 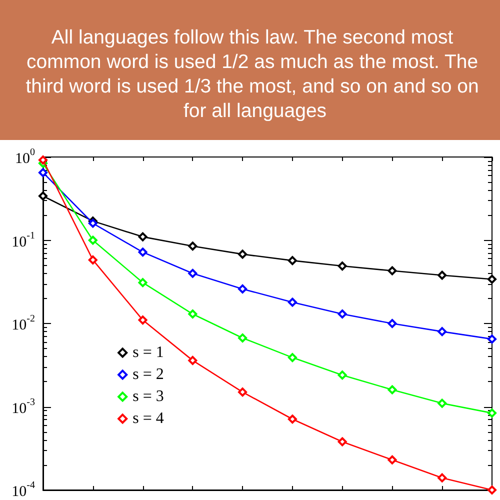 I want to click on legend-label: s = 3, so click(x=148, y=397).